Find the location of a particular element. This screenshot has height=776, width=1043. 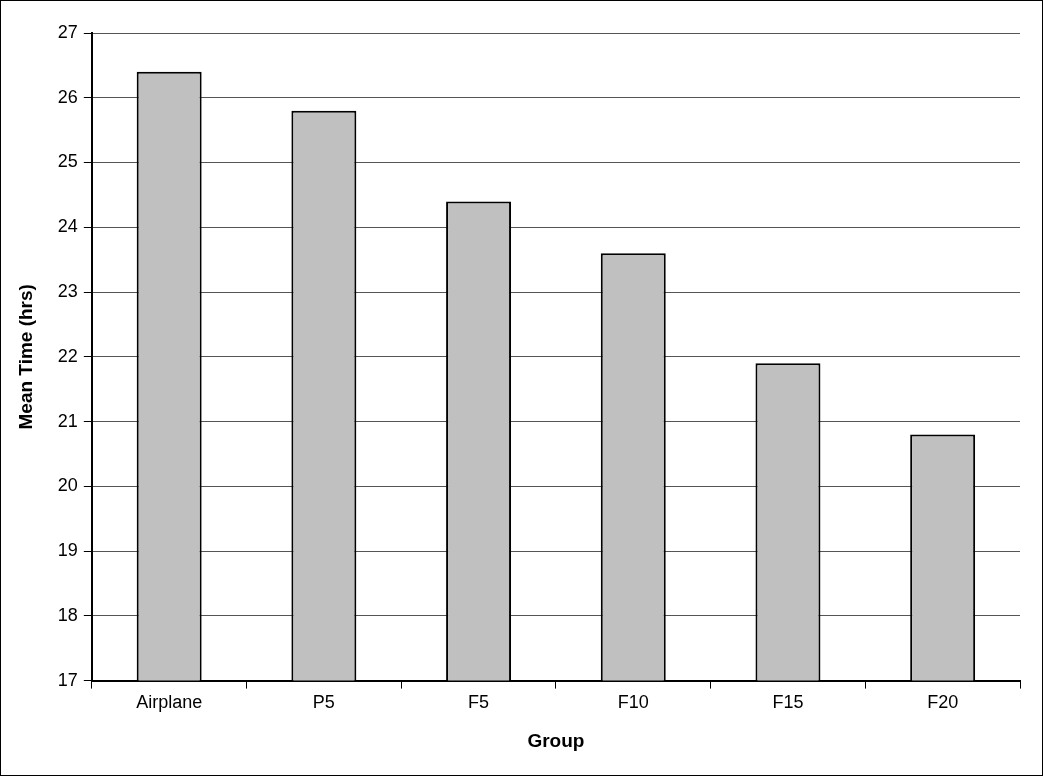

y-tick-label: 27 is located at coordinates (67, 31).